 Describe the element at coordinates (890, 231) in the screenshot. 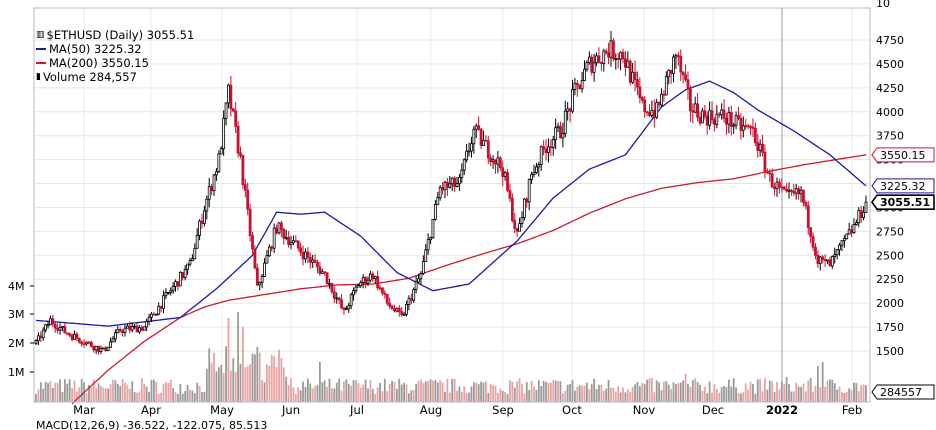

I see `y-tick-label: 2750` at that location.